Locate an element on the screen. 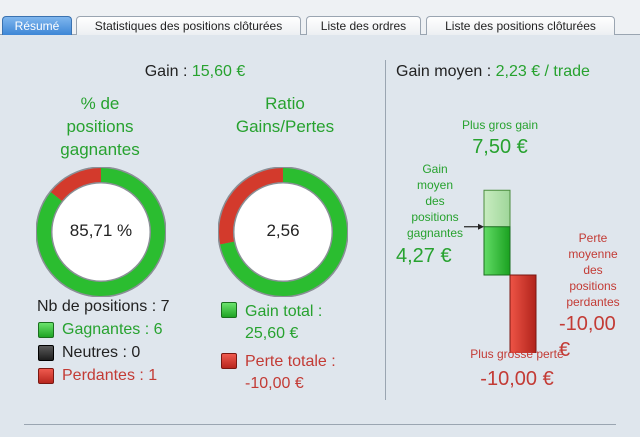 This screenshot has width=640, height=437. vertical-divider is located at coordinates (385, 230).